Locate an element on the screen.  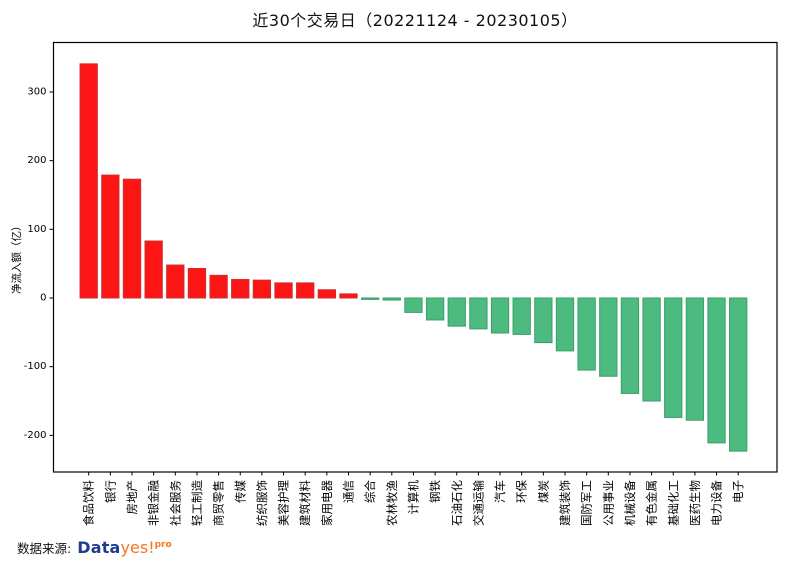
bar-传媒 is located at coordinates (240, 288).